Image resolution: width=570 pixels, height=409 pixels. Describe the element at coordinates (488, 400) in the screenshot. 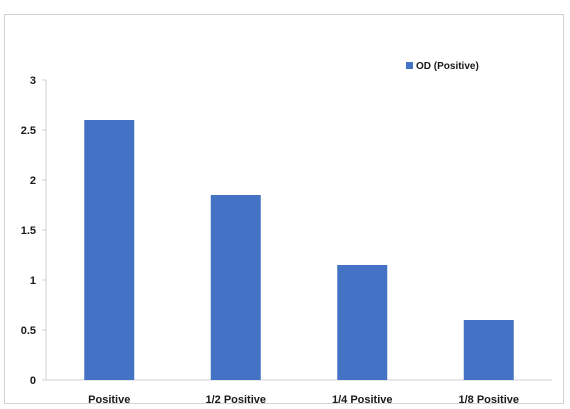

I see `x-category-label: 1/8 Positive` at that location.